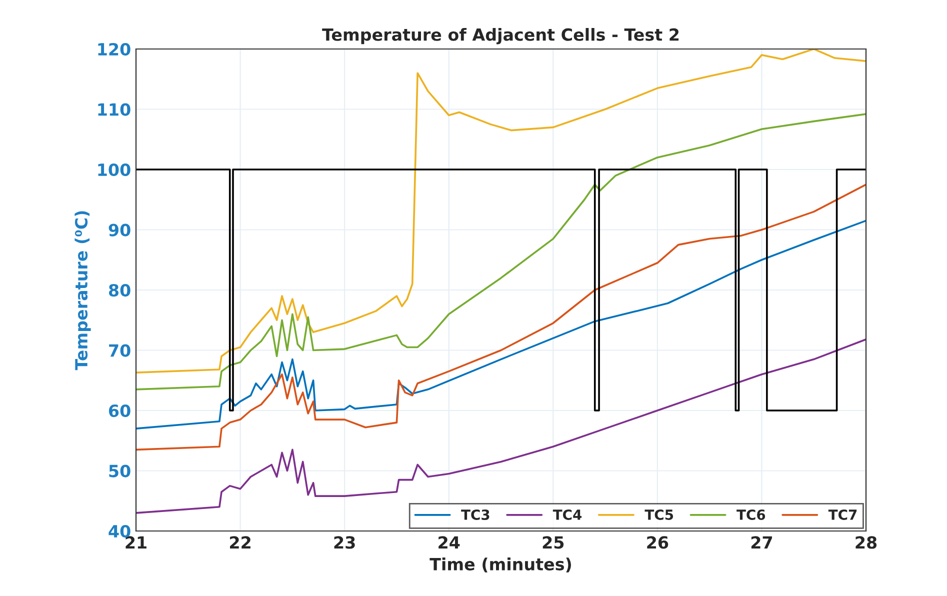 The height and width of the screenshot is (596, 947). What do you see at coordinates (475, 514) in the screenshot?
I see `legend-label: TC3` at bounding box center [475, 514].